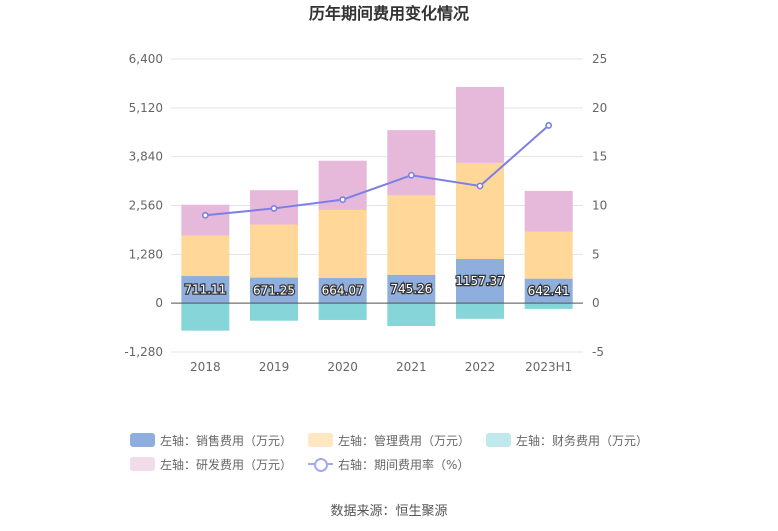  I want to click on left-tick-label: 5,120, so click(146, 108).